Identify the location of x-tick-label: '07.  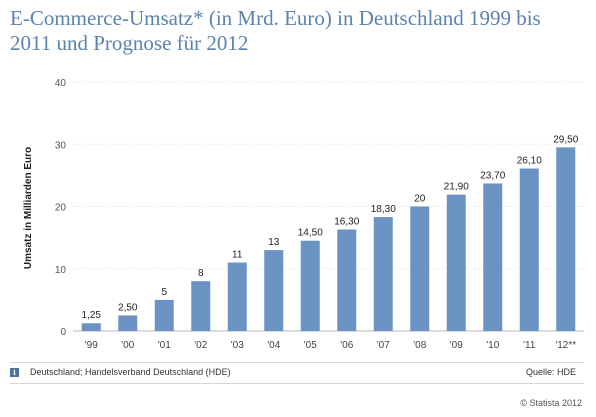
(383, 345).